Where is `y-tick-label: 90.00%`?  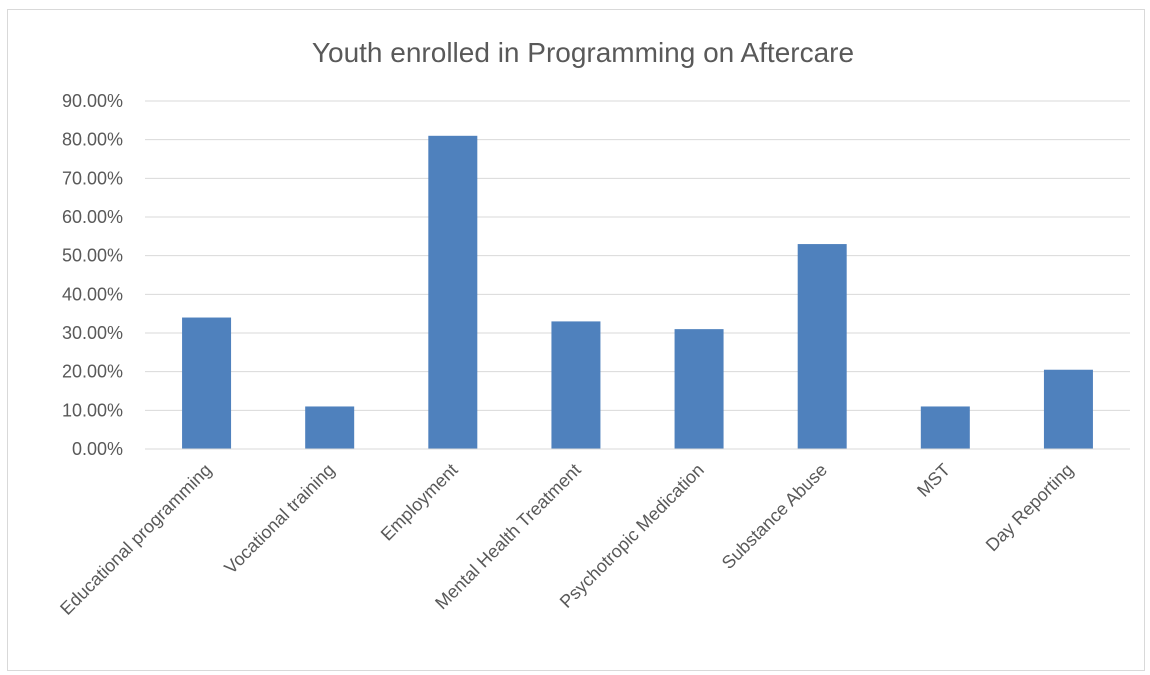
y-tick-label: 90.00% is located at coordinates (92, 101).